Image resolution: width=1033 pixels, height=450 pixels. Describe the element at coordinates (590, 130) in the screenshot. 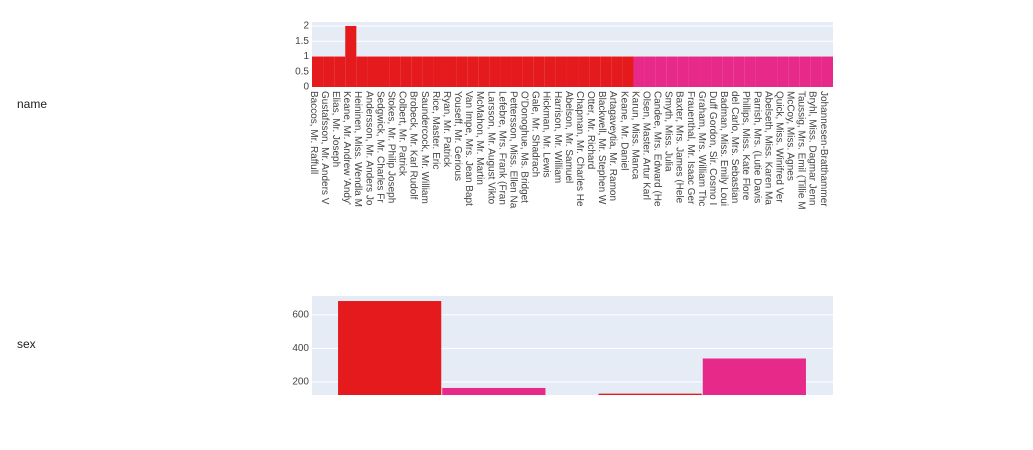

I see `x-tick-label: Otter, Mr. Richard` at that location.